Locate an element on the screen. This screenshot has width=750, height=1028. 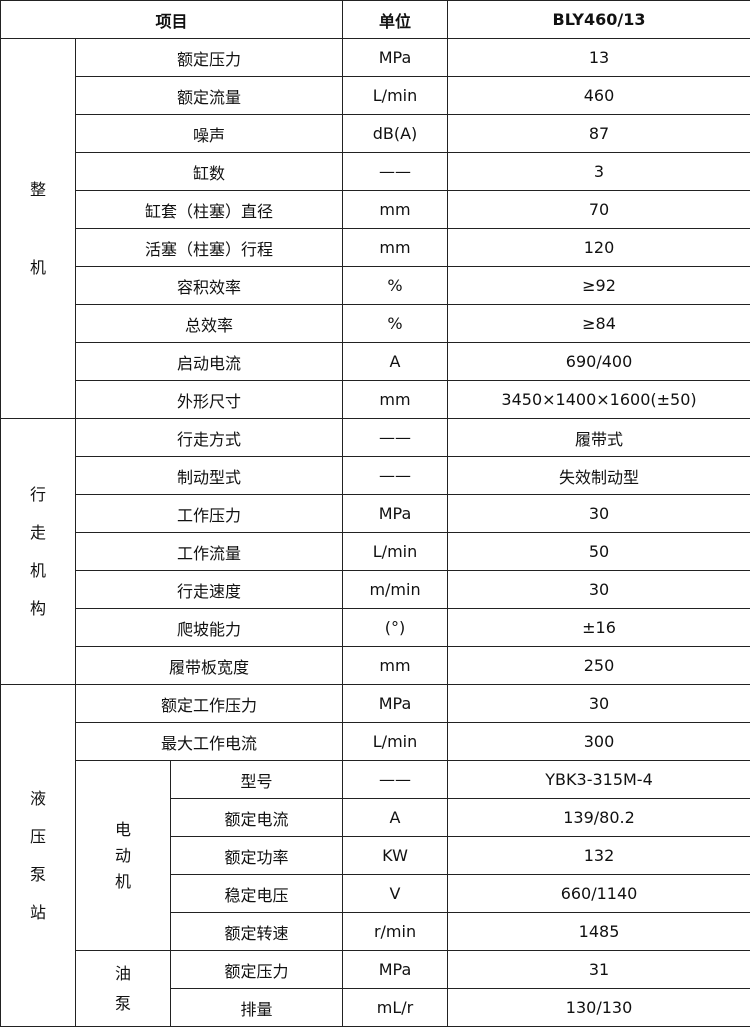
header-item: 项目 is located at coordinates (172, 19).